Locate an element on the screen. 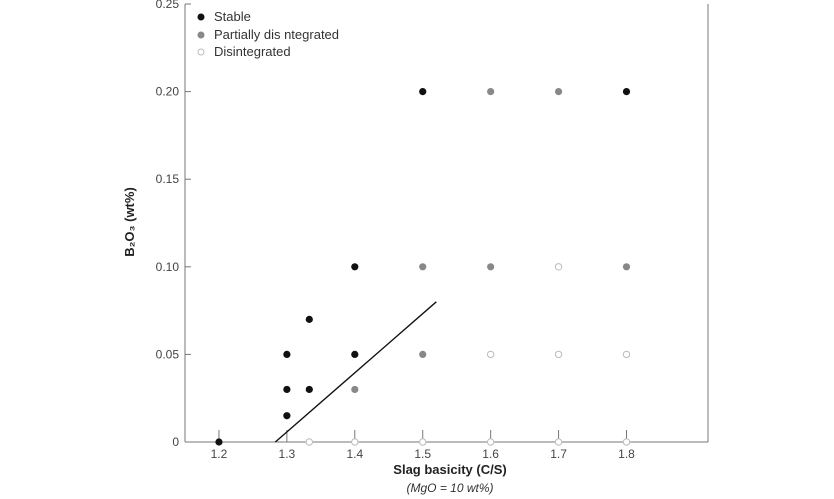 The width and height of the screenshot is (834, 499). legend-label-stable: Stable is located at coordinates (232, 16).